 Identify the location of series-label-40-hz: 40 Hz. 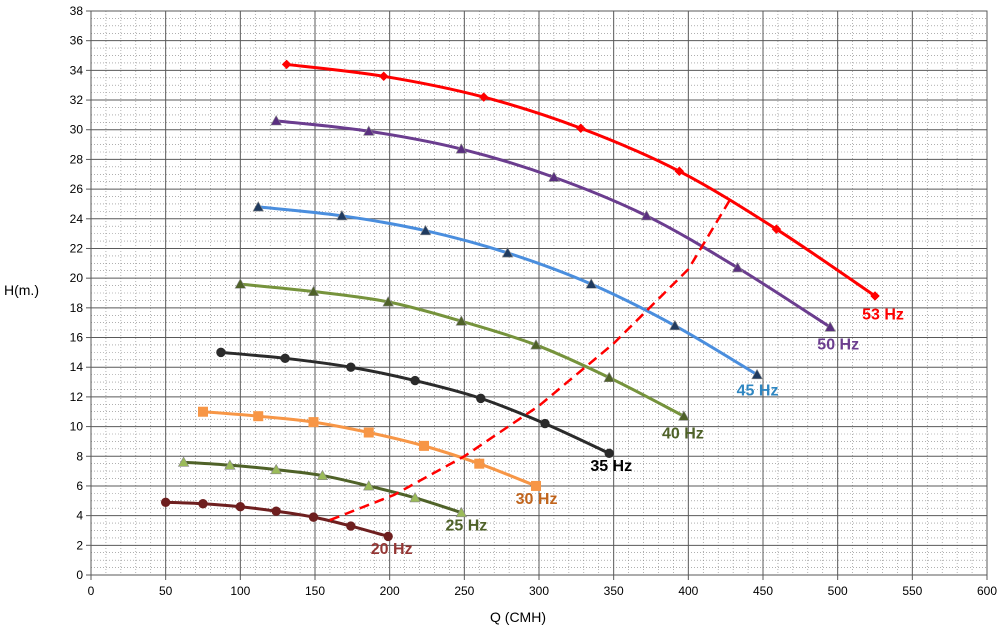
(683, 433).